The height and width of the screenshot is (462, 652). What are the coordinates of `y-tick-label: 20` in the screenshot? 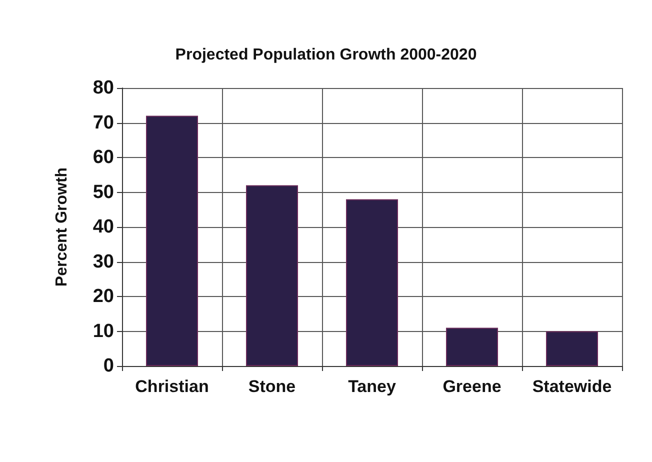 It's located at (103, 296).